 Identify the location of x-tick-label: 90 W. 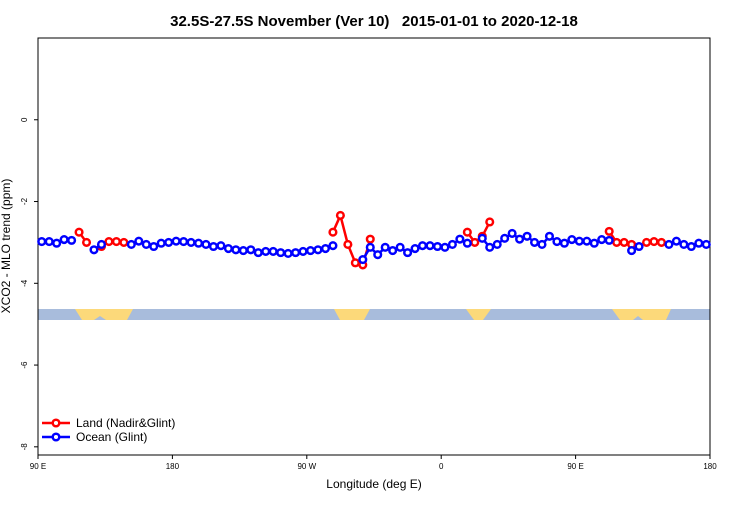
(306, 466).